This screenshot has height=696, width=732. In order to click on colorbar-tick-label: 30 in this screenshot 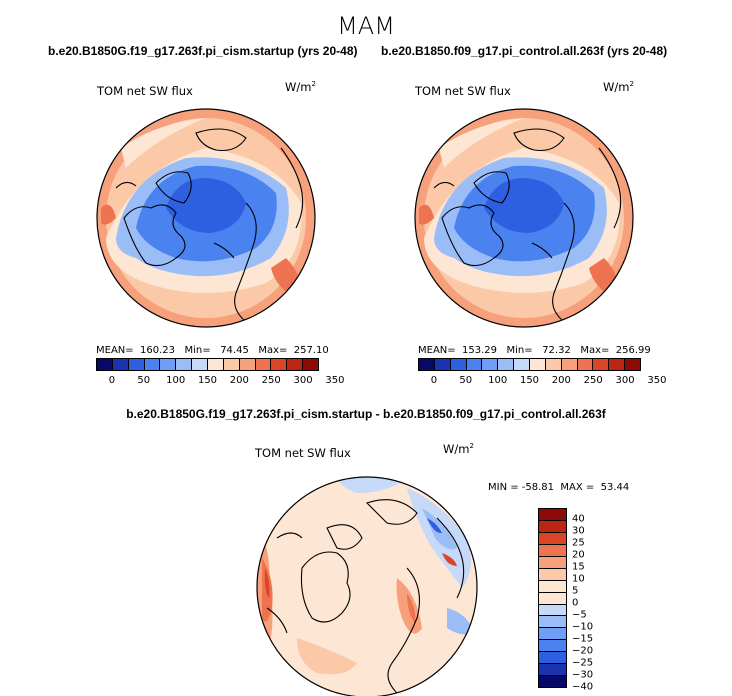, I will do `click(578, 531)`.